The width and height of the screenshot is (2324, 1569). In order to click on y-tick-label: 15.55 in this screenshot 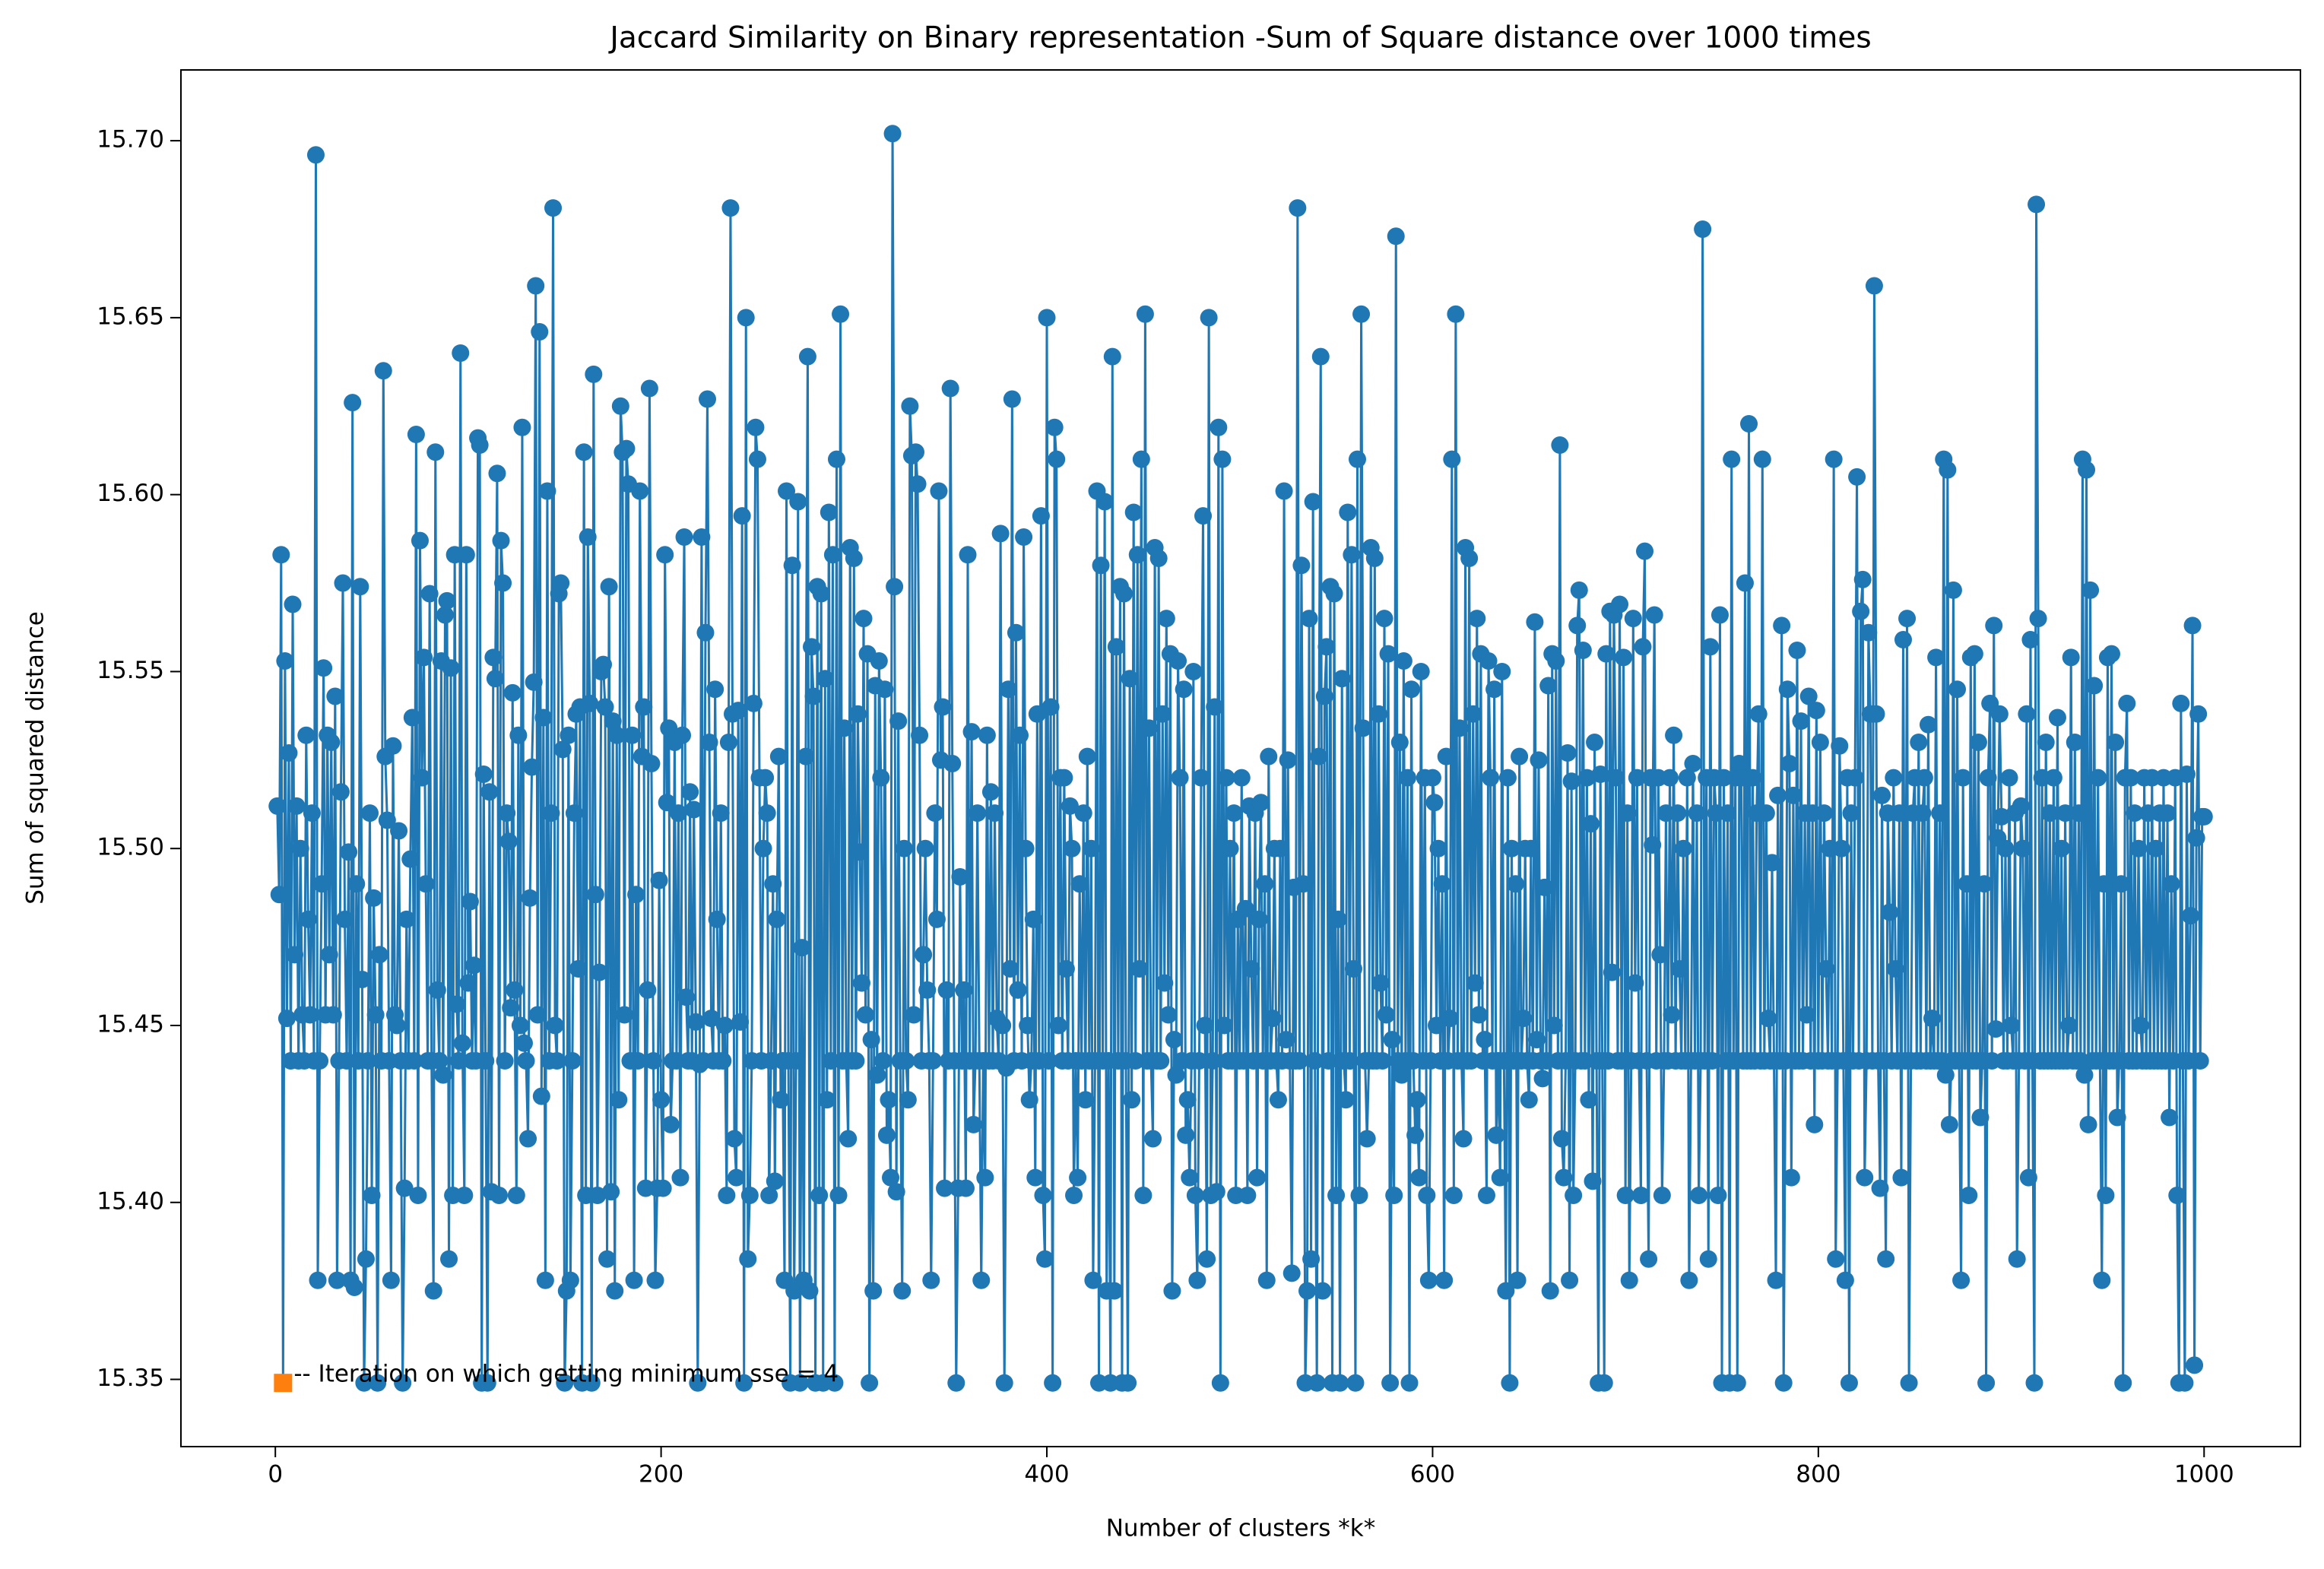, I will do `click(130, 670)`.